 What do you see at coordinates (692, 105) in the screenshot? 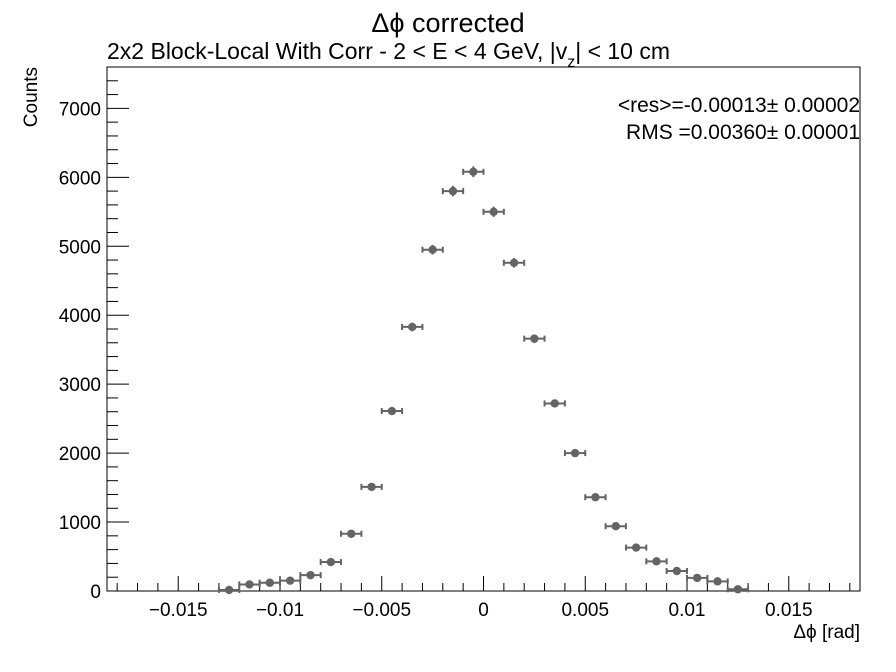
I see `stats-mean-value: <res>=-0.00013` at bounding box center [692, 105].